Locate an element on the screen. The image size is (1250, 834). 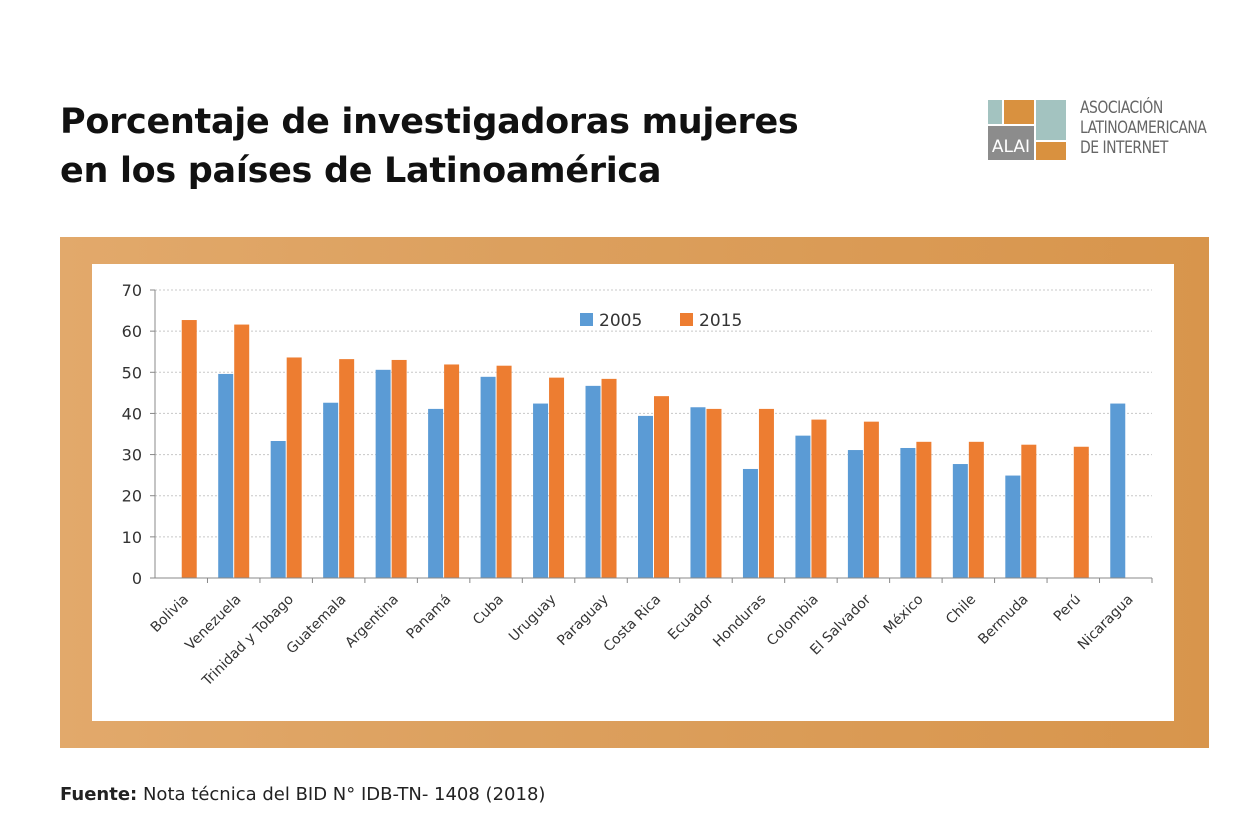
y-tick-label: 70 is located at coordinates (132, 290).